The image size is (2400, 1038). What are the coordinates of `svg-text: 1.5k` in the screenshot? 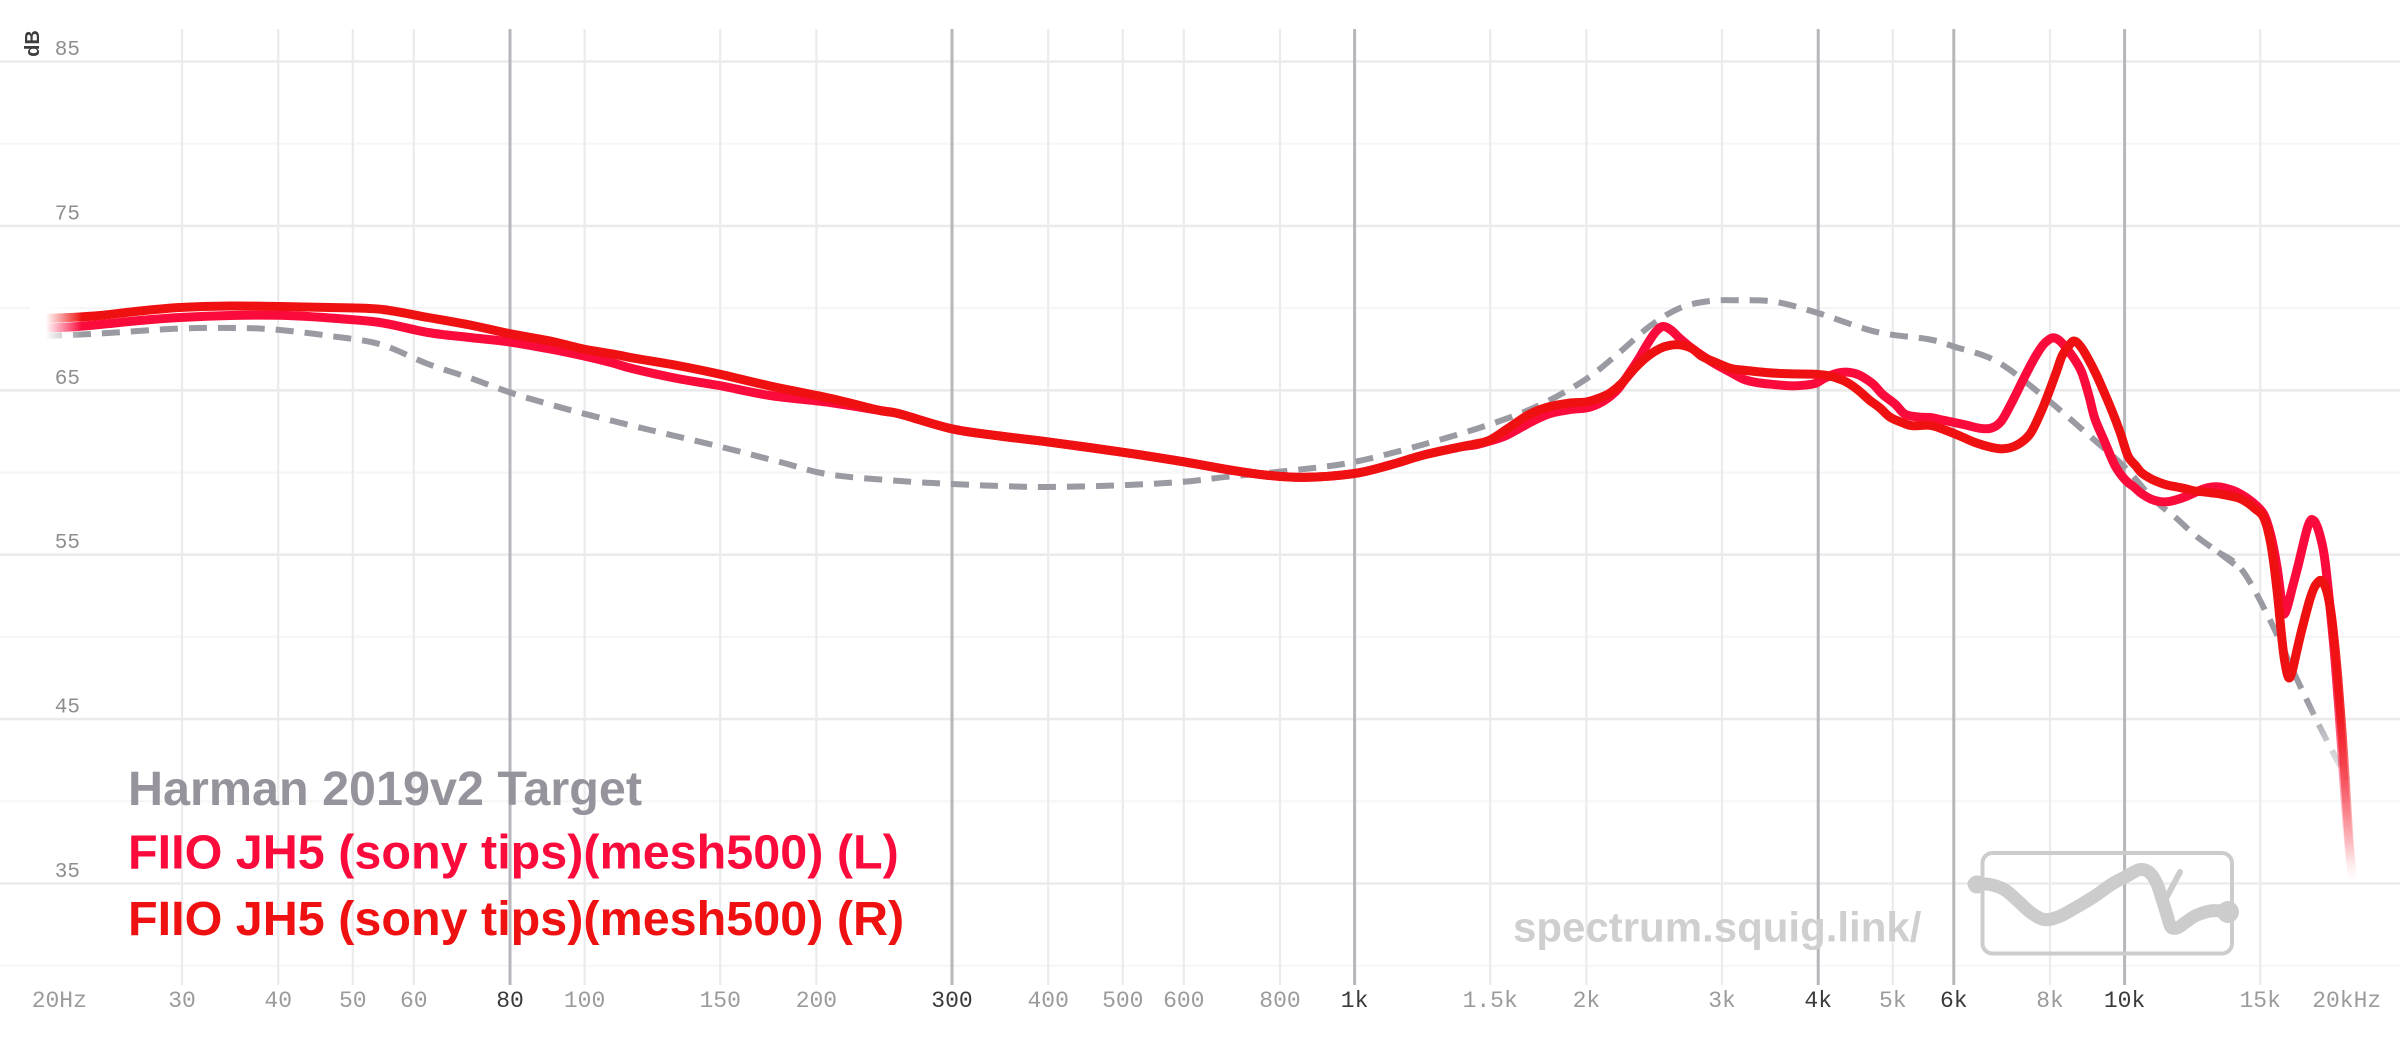 It's located at (1490, 1001).